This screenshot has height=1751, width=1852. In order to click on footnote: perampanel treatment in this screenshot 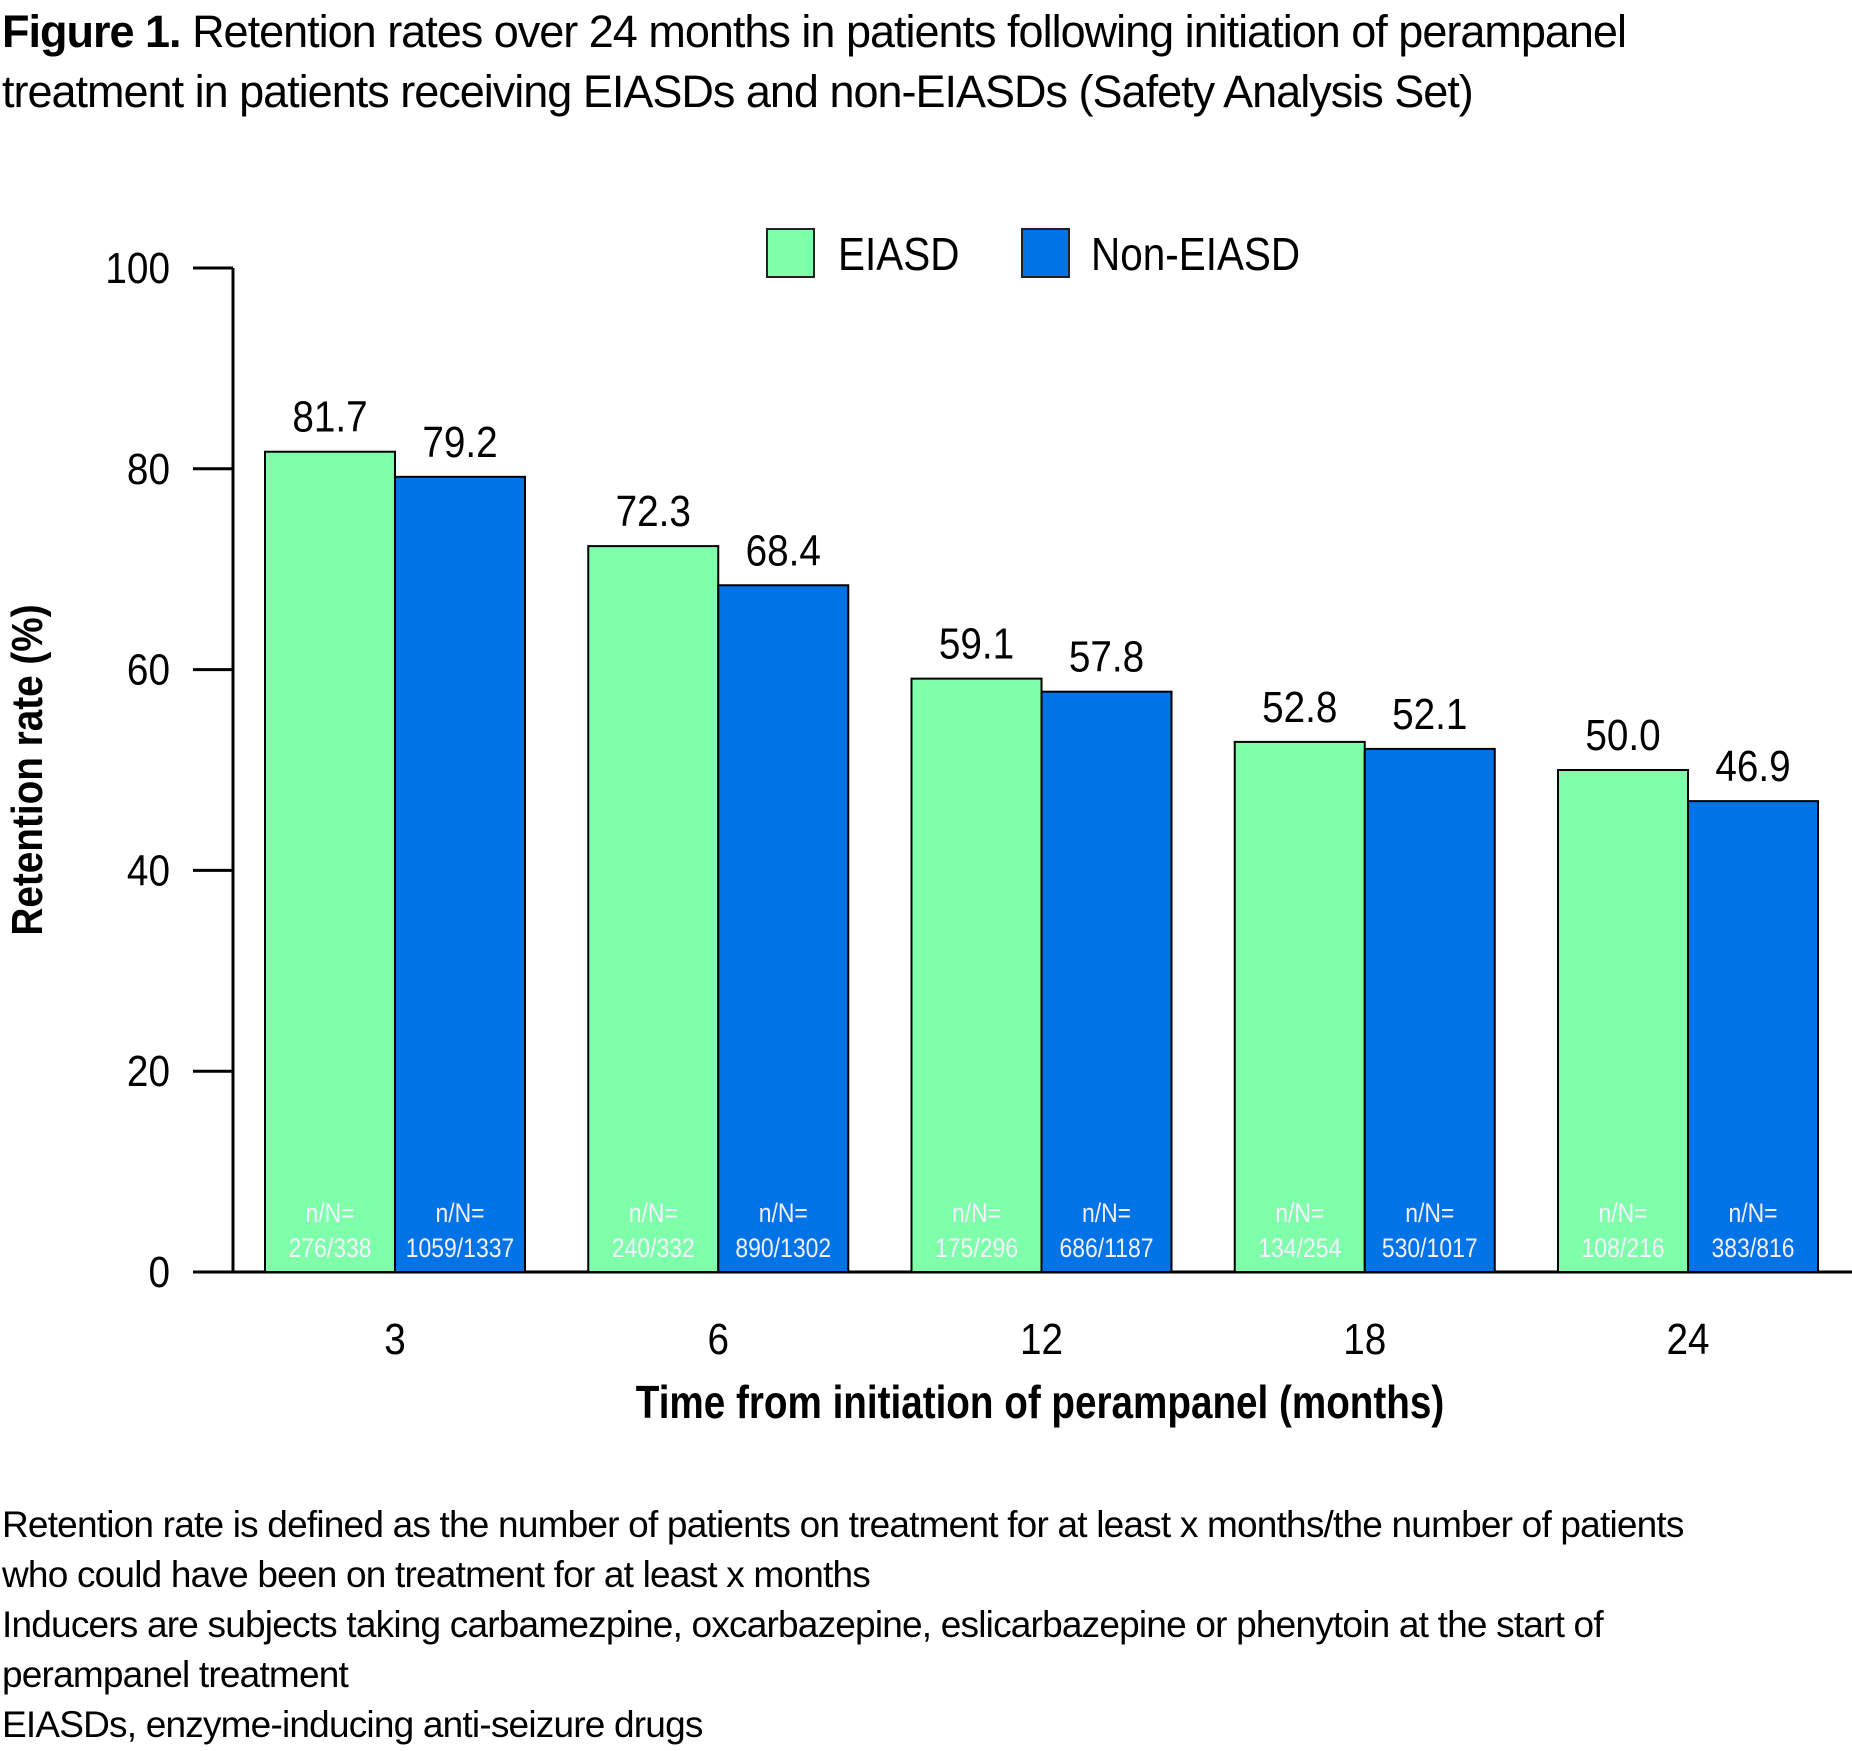, I will do `click(175, 1674)`.